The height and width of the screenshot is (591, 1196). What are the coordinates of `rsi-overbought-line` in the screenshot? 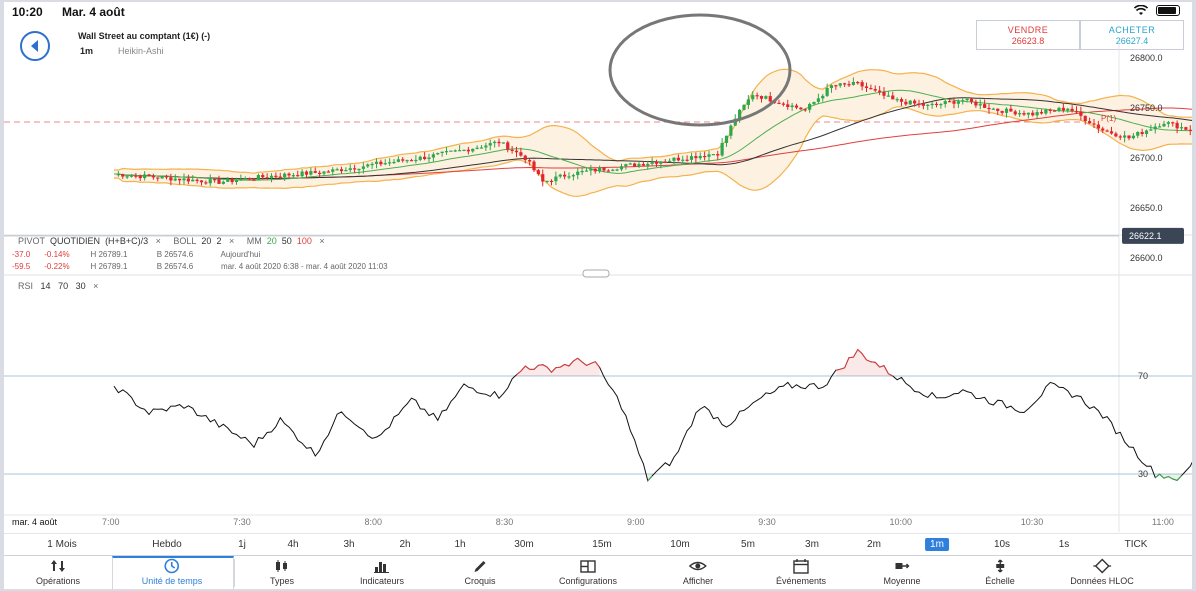 It's located at (864, 362).